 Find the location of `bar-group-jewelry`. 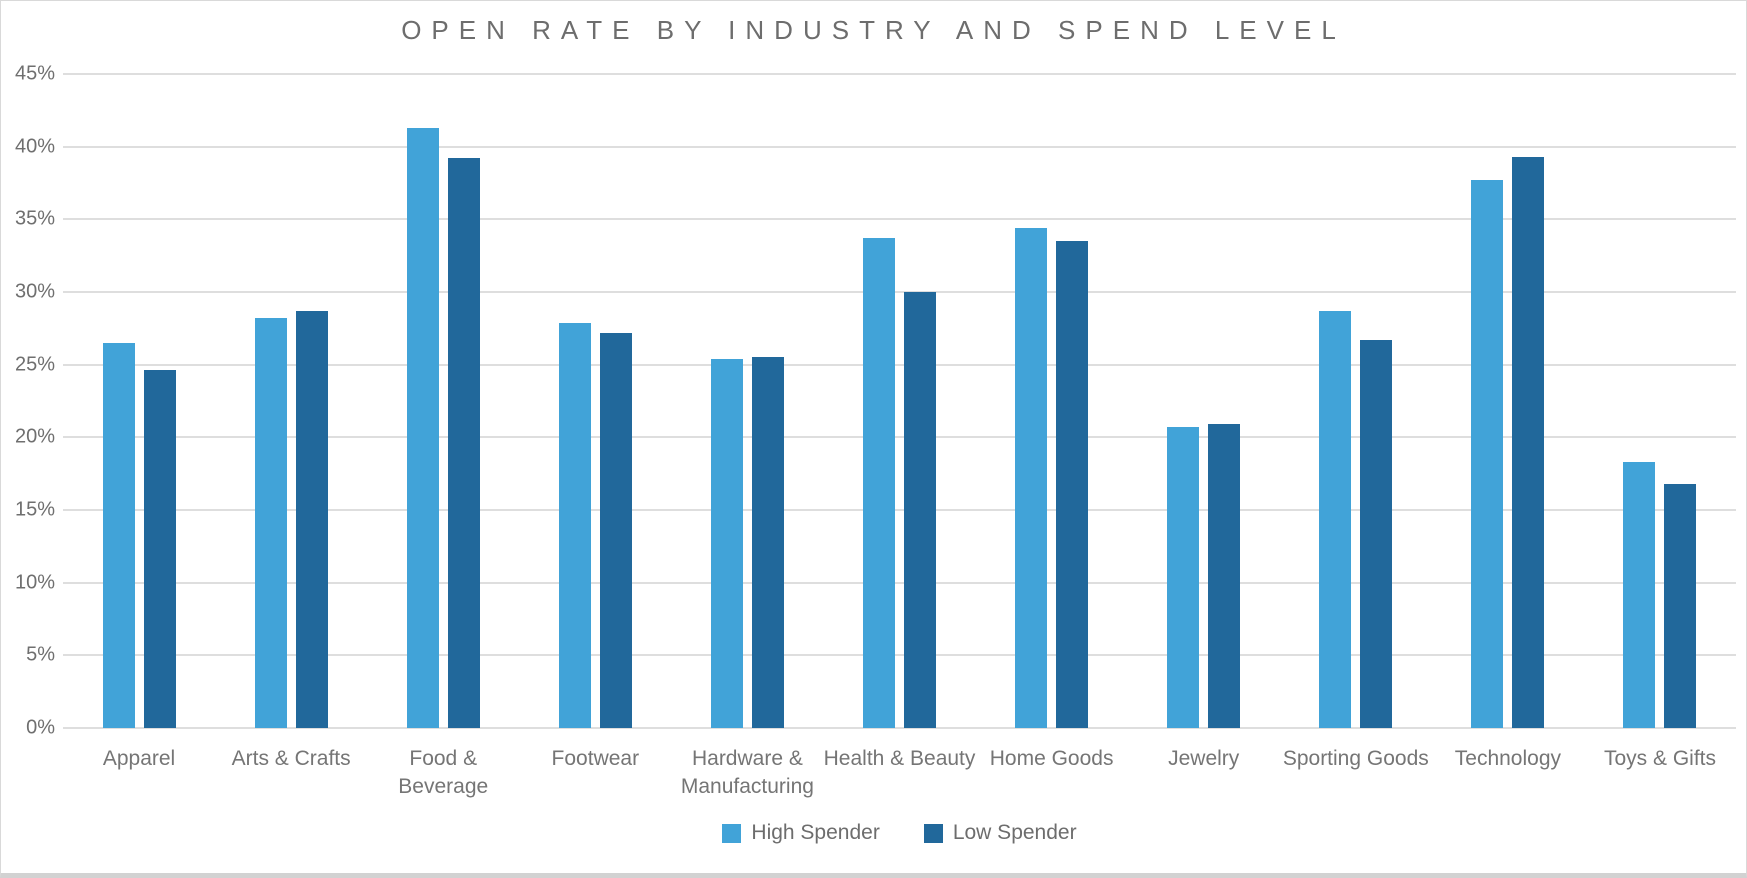

bar-group-jewelry is located at coordinates (1204, 401).